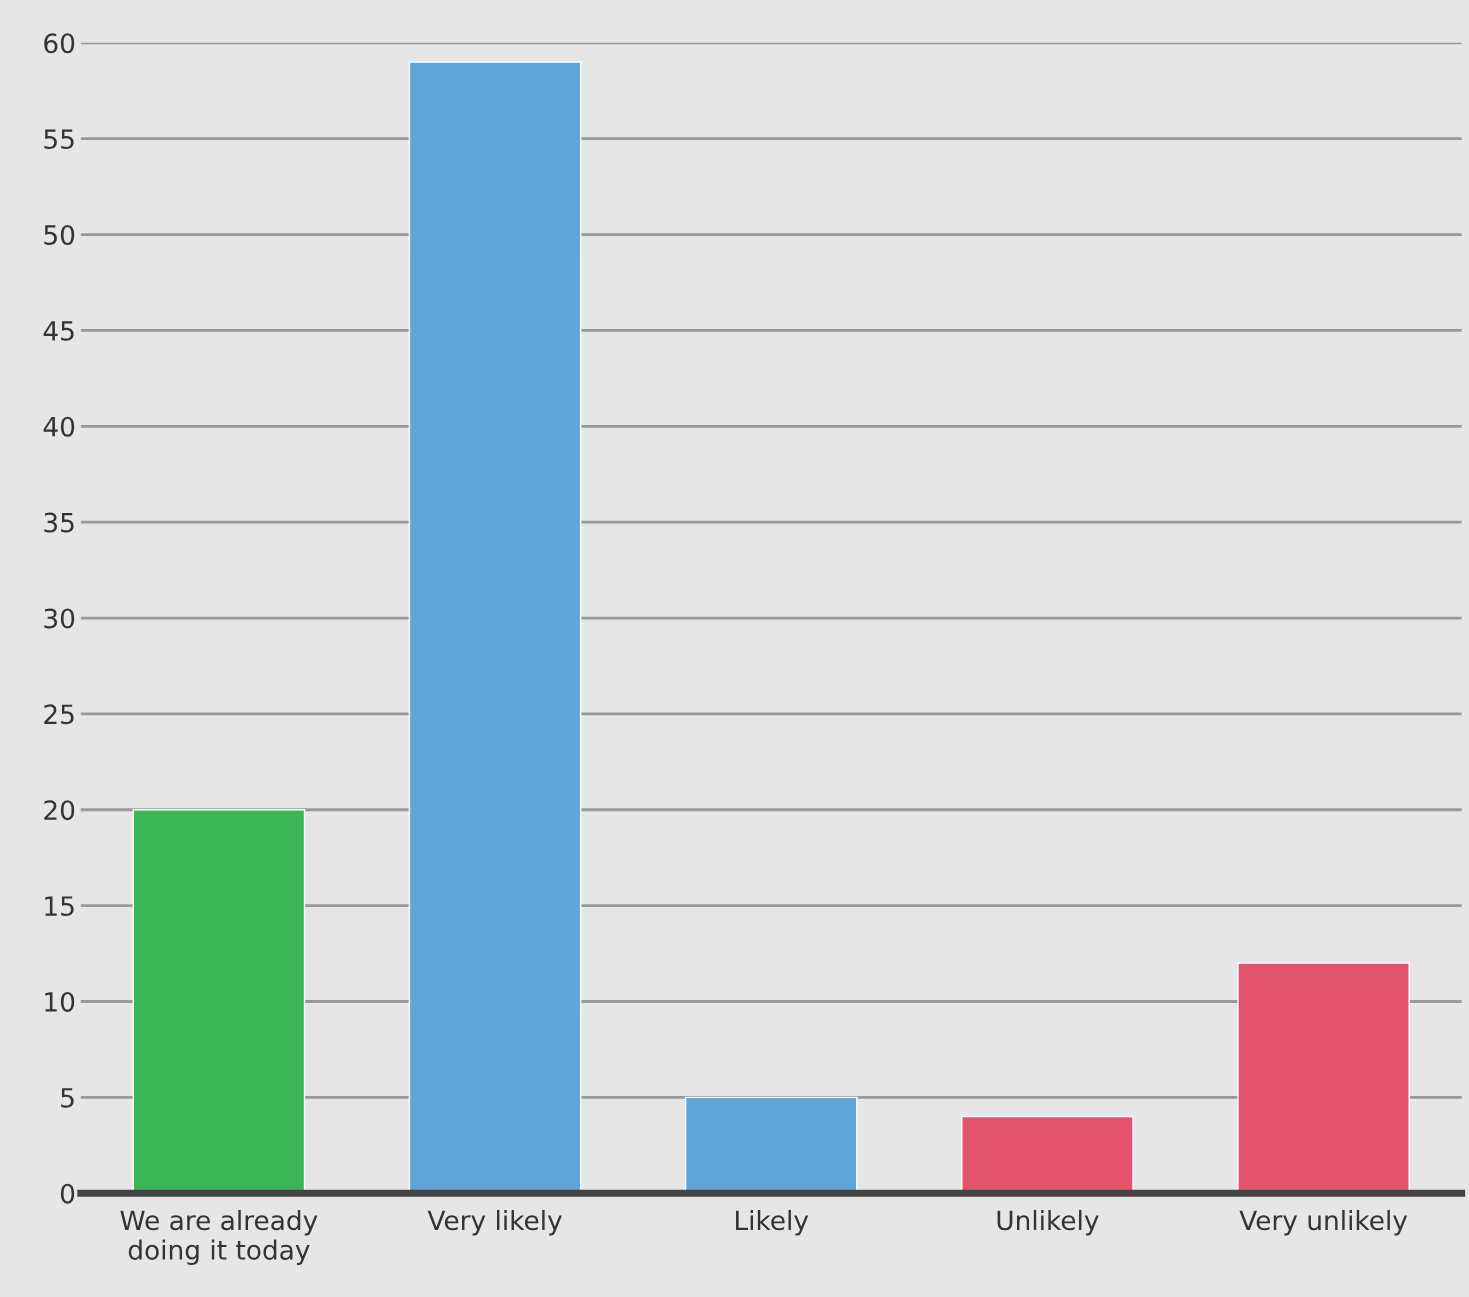 The width and height of the screenshot is (1469, 1297). I want to click on y-tick-label: 30, so click(59, 618).